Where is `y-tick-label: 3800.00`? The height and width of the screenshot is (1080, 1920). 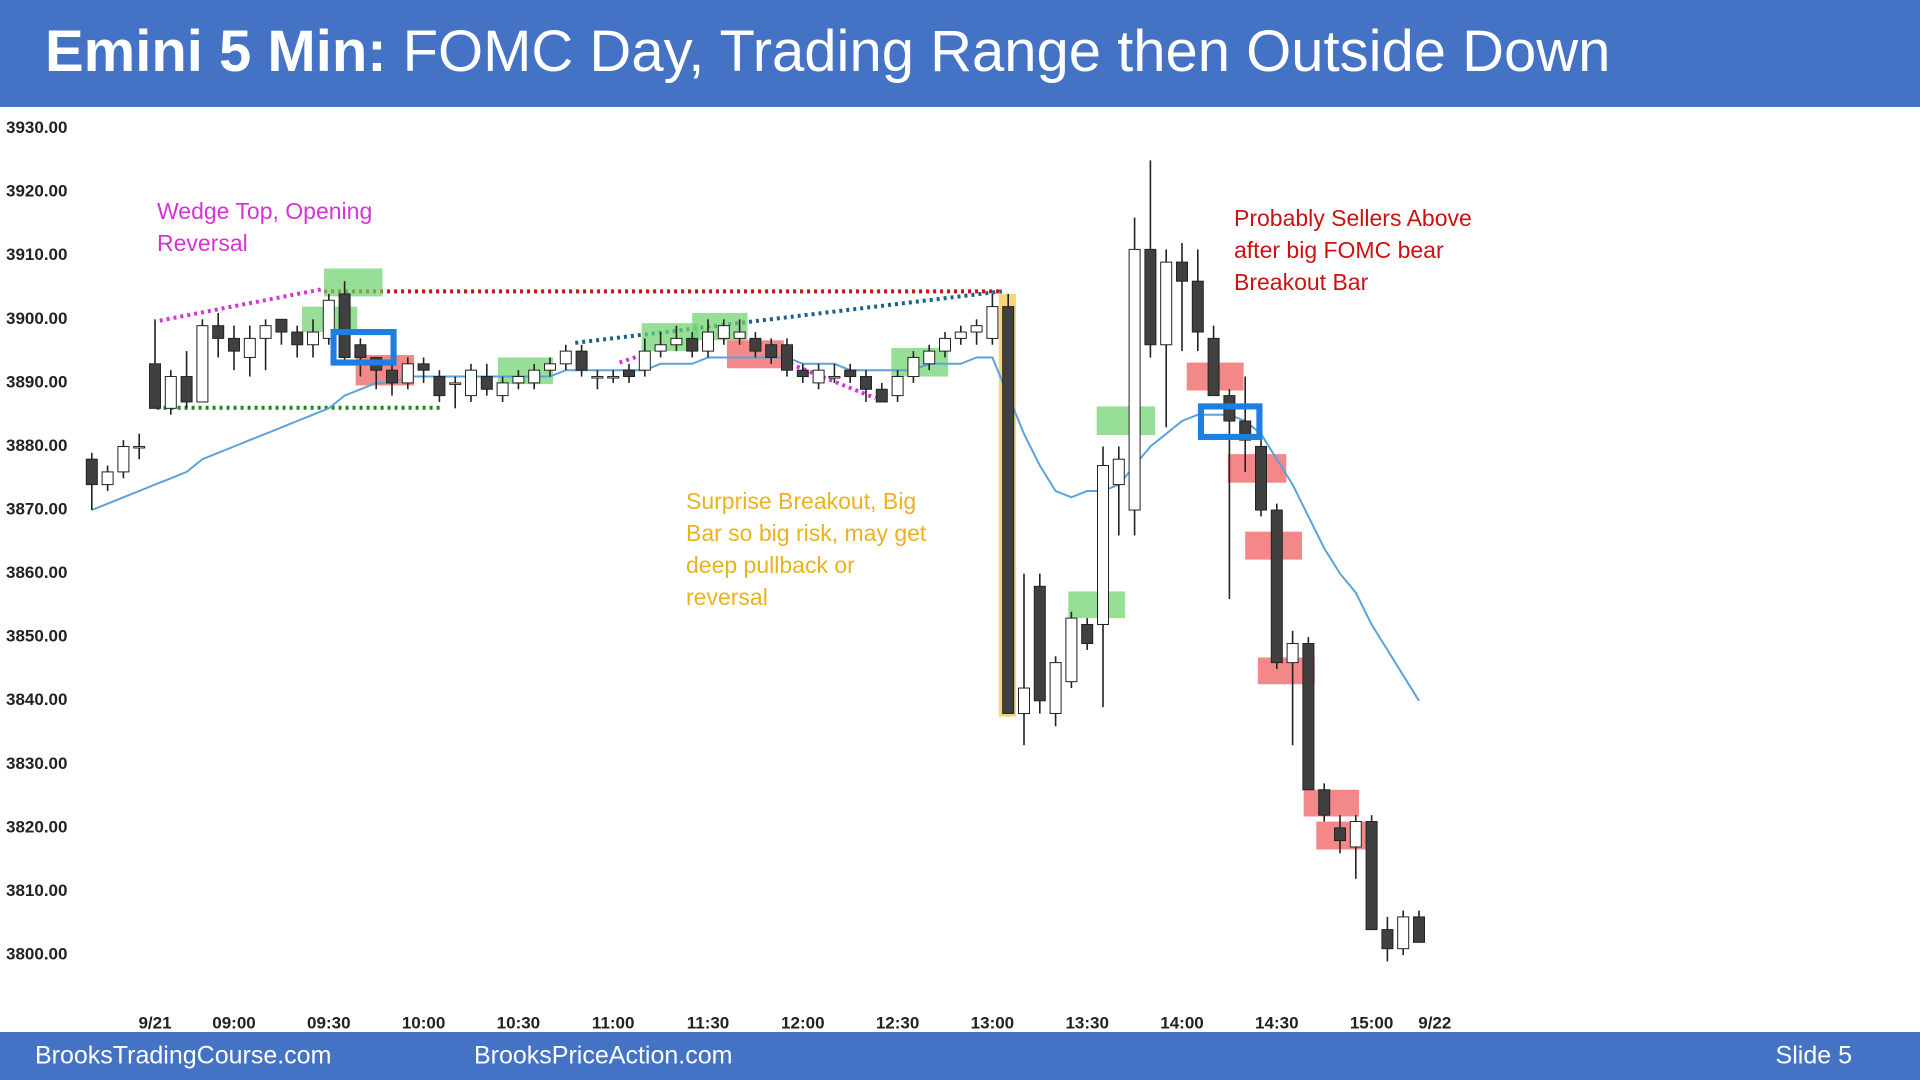 y-tick-label: 3800.00 is located at coordinates (36, 954).